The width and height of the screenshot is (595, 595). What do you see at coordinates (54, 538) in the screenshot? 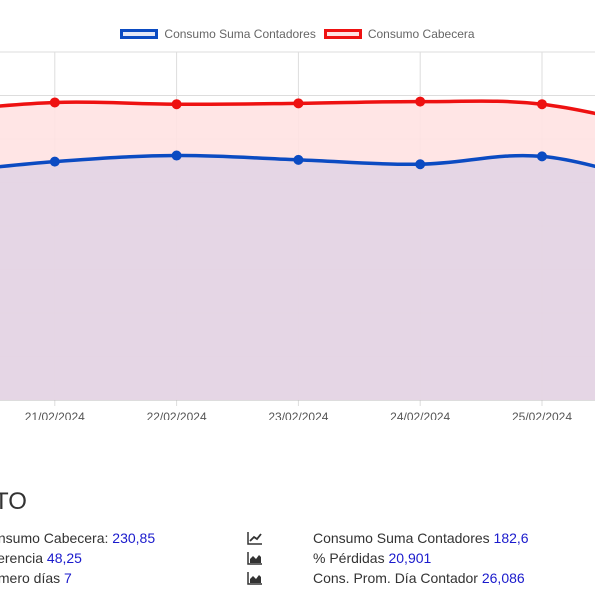
I see `stat-label: Consumo Cabecera:` at bounding box center [54, 538].